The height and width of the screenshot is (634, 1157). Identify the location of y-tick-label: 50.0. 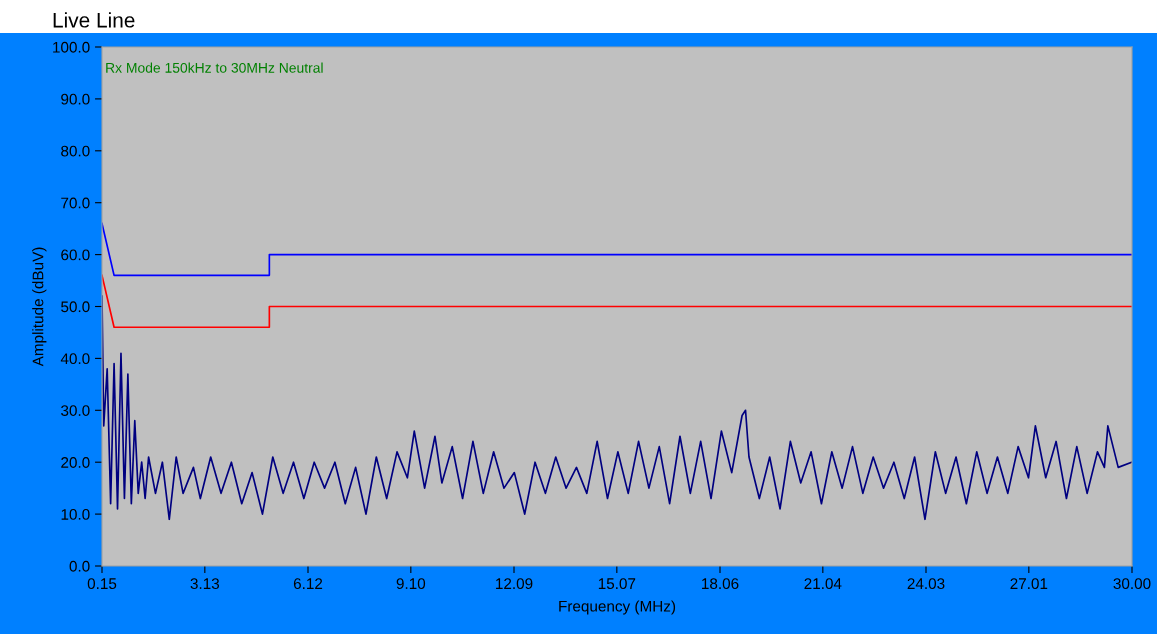
(75, 307).